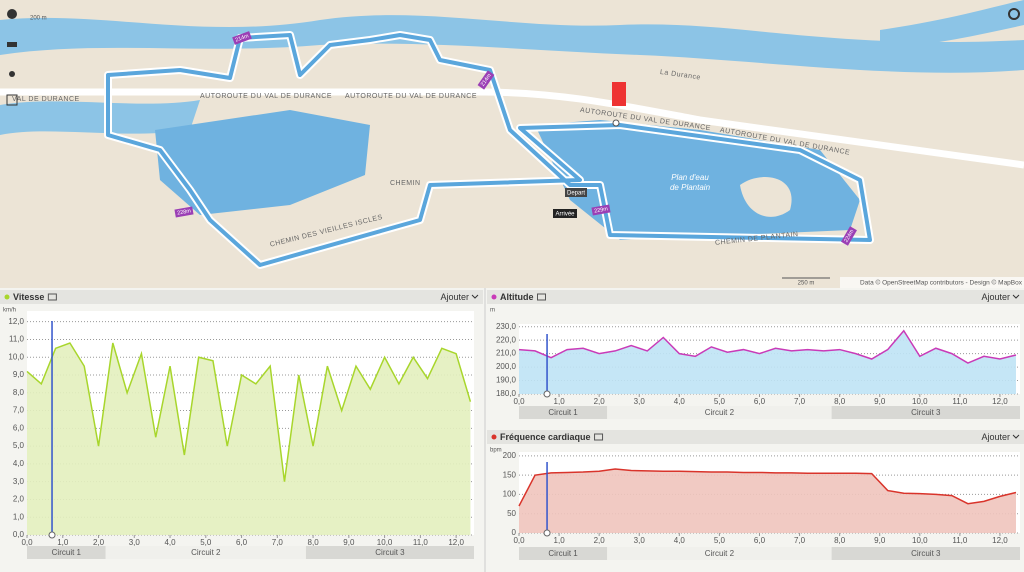 This screenshot has height=572, width=1024. What do you see at coordinates (506, 380) in the screenshot?
I see `y-tick-label: 190,0` at bounding box center [506, 380].